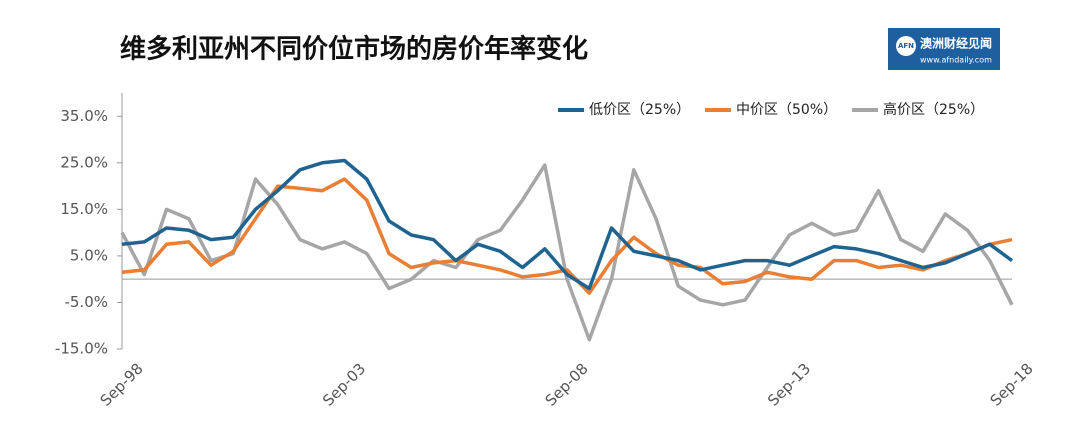 Image resolution: width=1080 pixels, height=444 pixels. What do you see at coordinates (786, 110) in the screenshot?
I see `legend-label: 中价区（50%）` at bounding box center [786, 110].